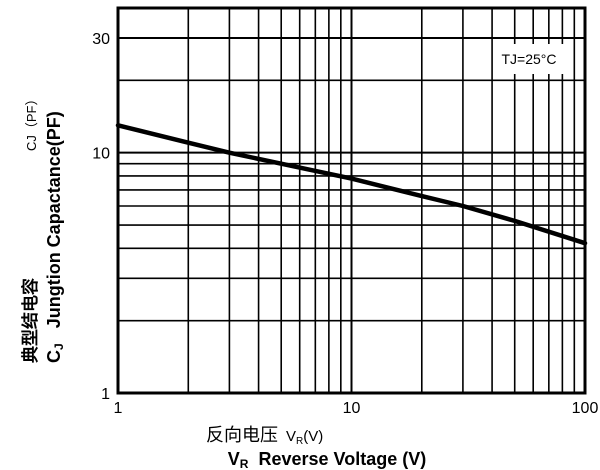 The height and width of the screenshot is (470, 600). I want to click on y-tick-label: 10, so click(101, 154).